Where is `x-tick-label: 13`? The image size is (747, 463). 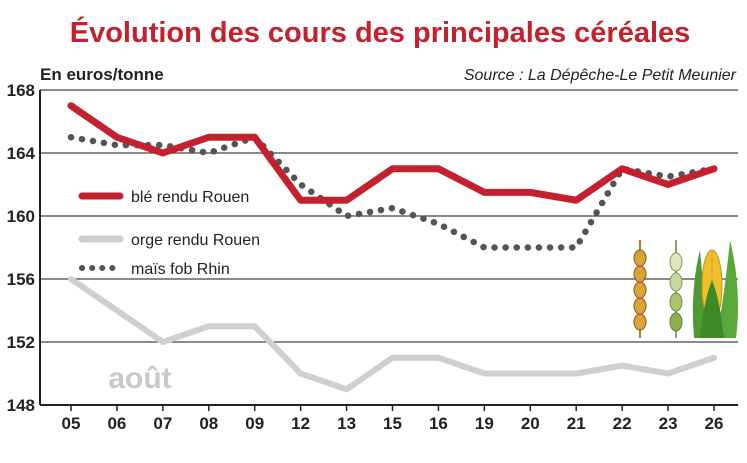
x-tick-label: 13 is located at coordinates (346, 423).